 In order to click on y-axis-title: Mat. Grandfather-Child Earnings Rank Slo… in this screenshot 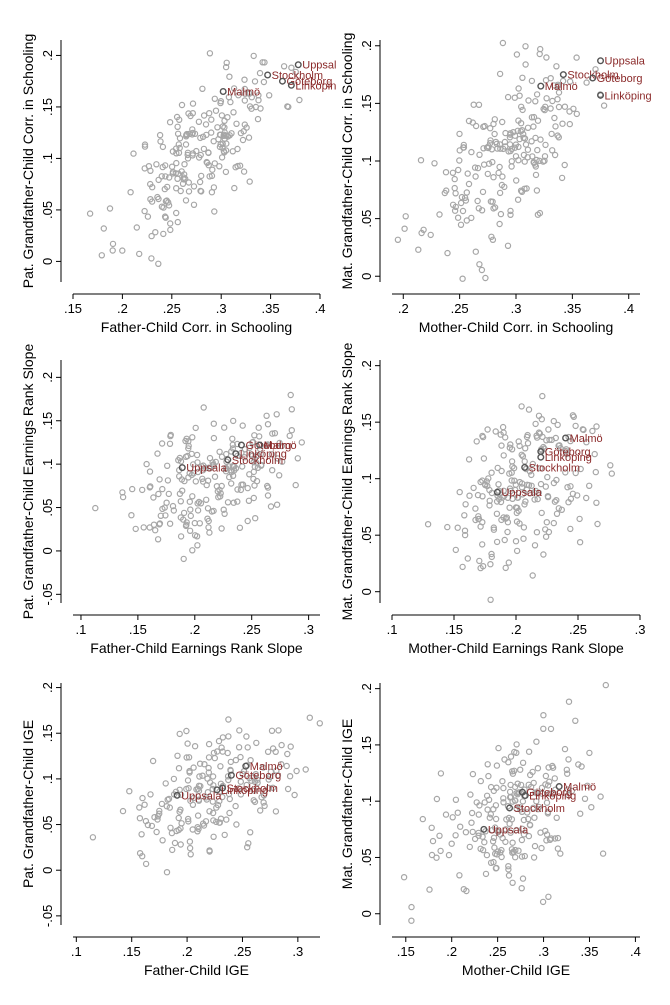, I will do `click(347, 481)`.